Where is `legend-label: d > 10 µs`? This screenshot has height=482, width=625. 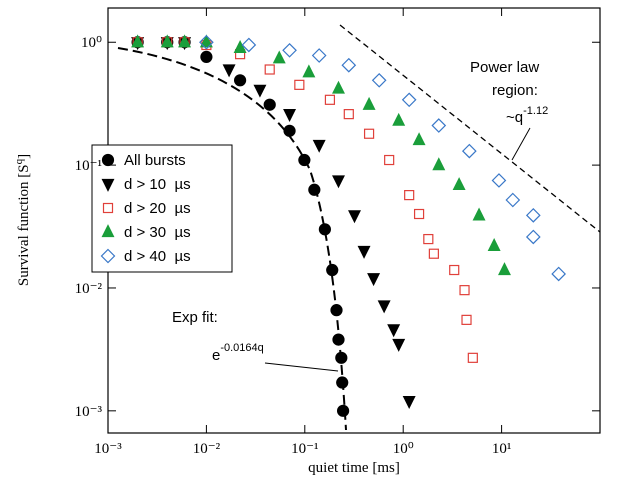
legend-label: d > 10 µs is located at coordinates (157, 184).